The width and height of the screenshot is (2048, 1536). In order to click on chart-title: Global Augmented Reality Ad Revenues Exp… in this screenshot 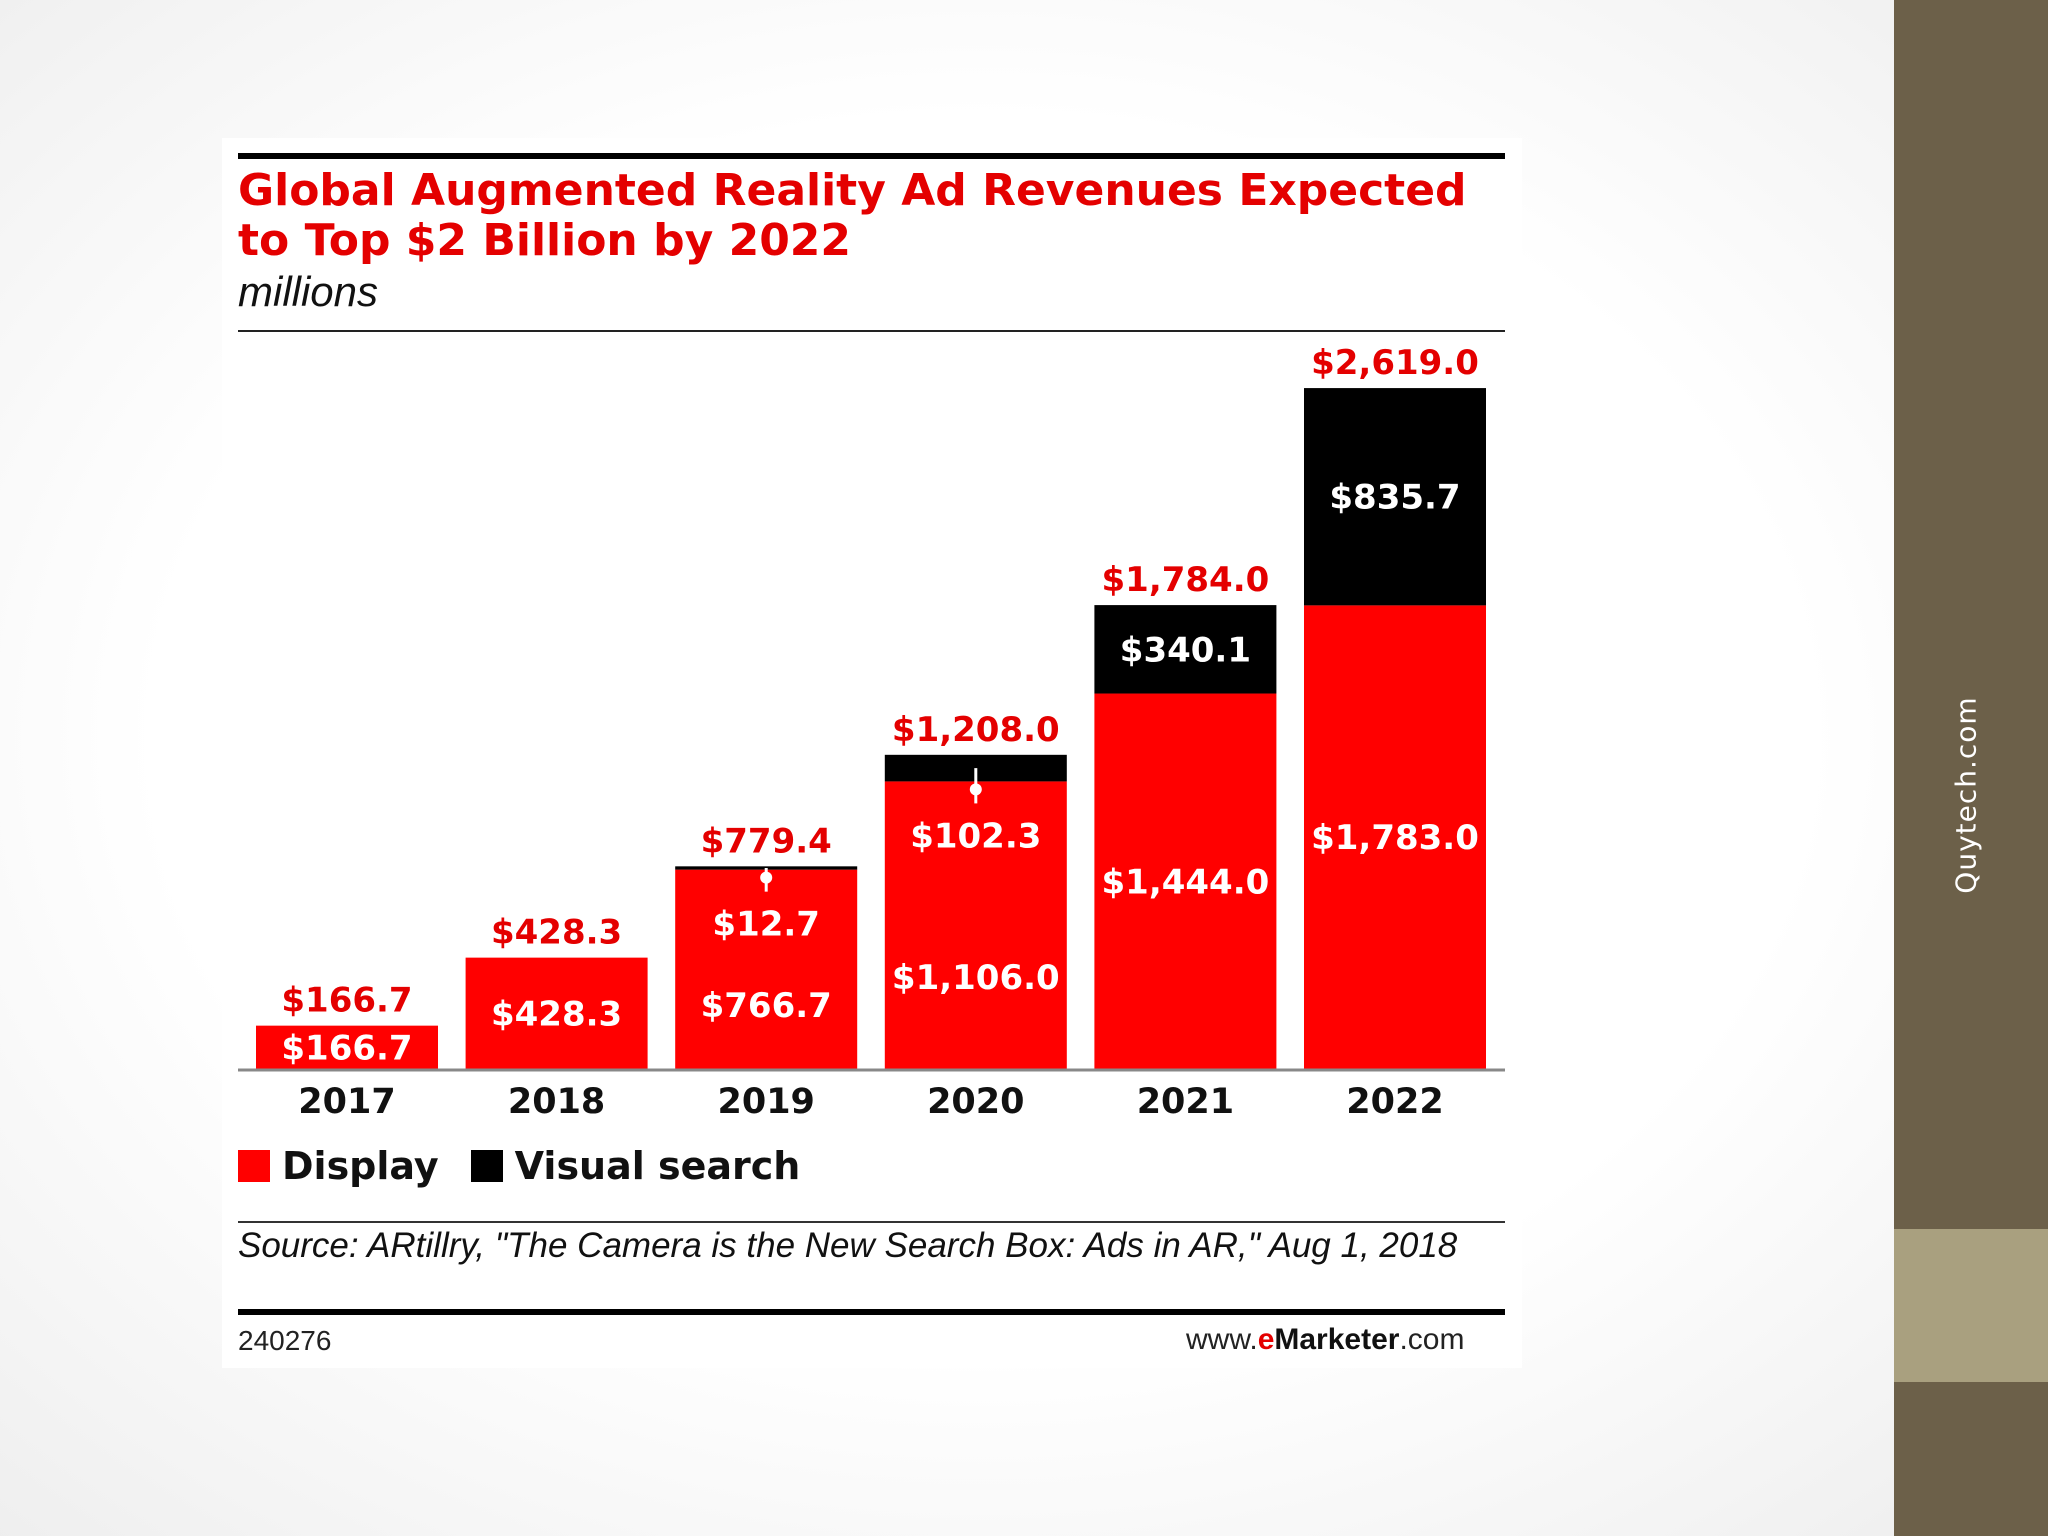, I will do `click(852, 215)`.